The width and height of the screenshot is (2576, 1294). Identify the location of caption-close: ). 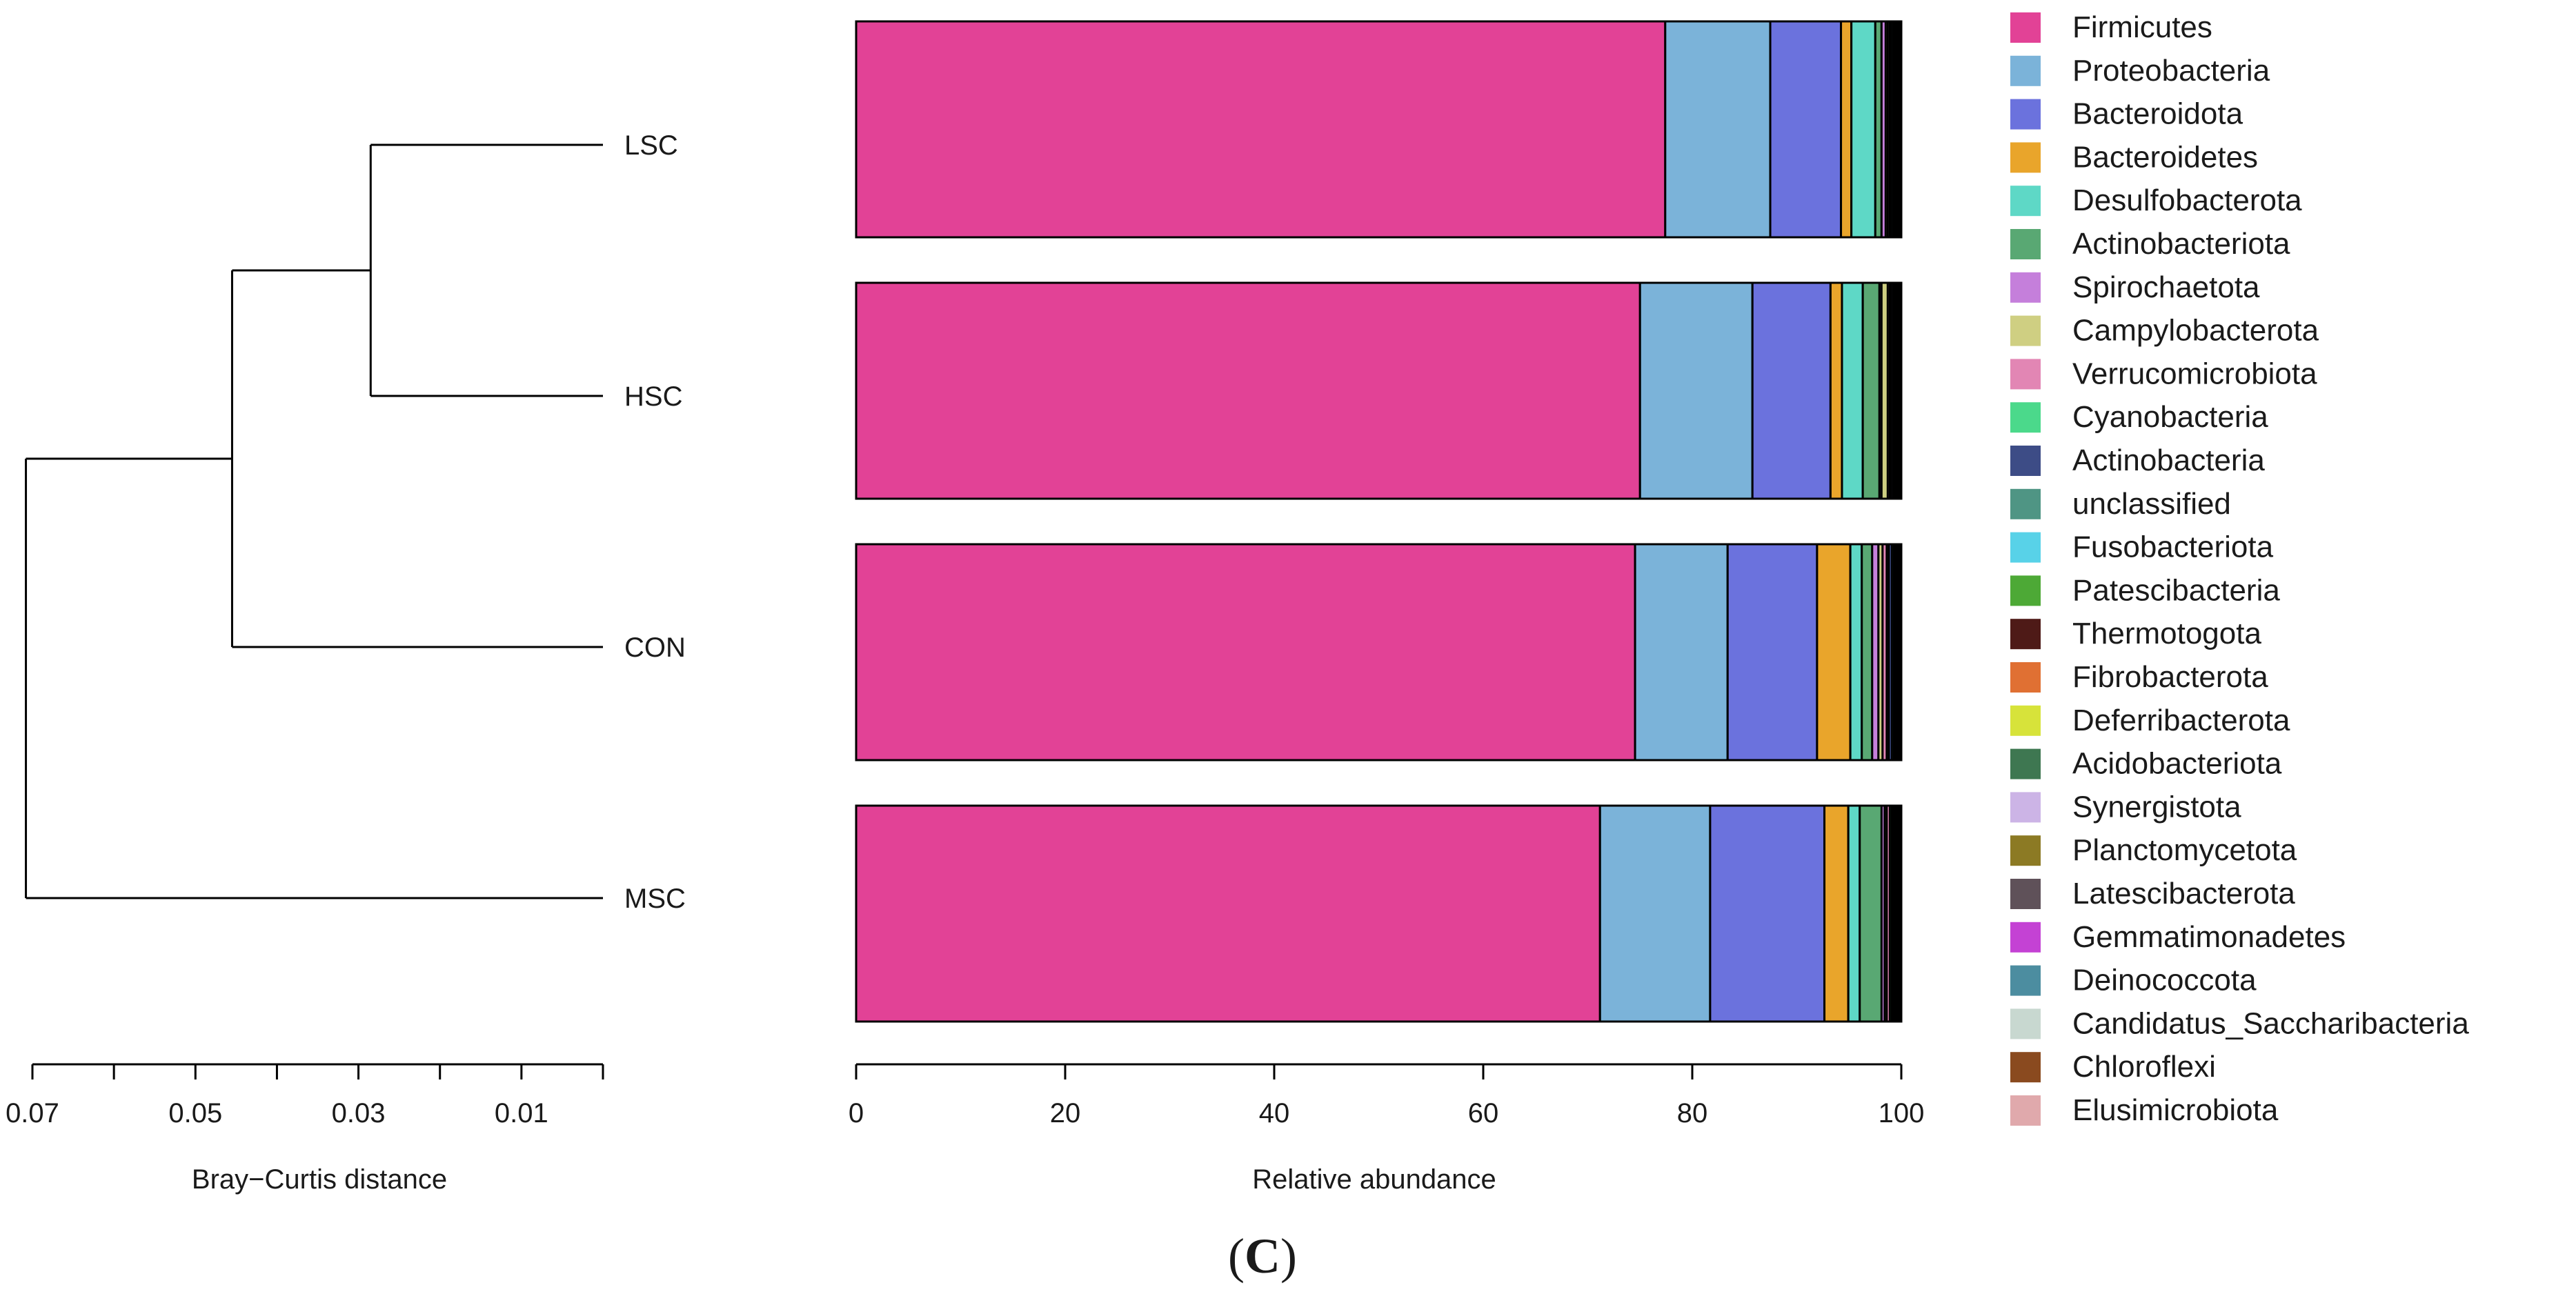
(1288, 1256).